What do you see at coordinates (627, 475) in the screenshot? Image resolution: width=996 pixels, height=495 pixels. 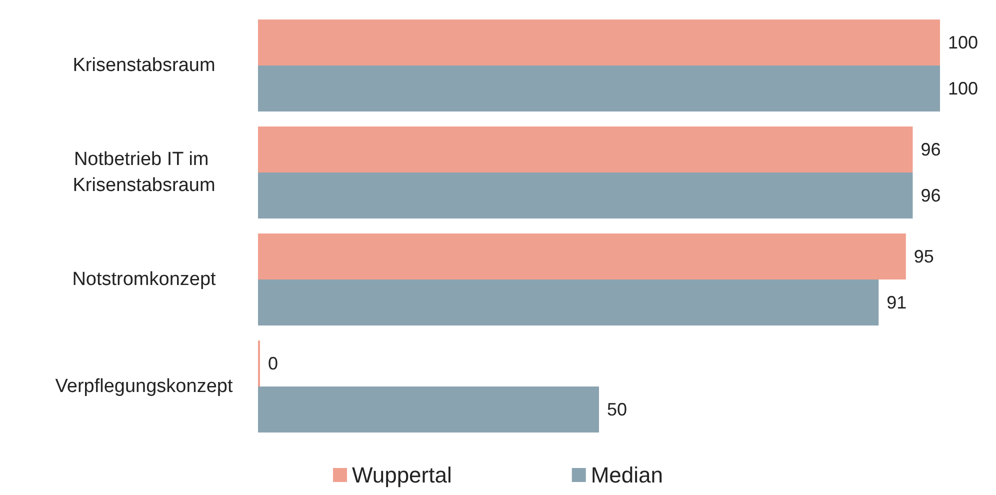 I see `legend-label: Median` at bounding box center [627, 475].